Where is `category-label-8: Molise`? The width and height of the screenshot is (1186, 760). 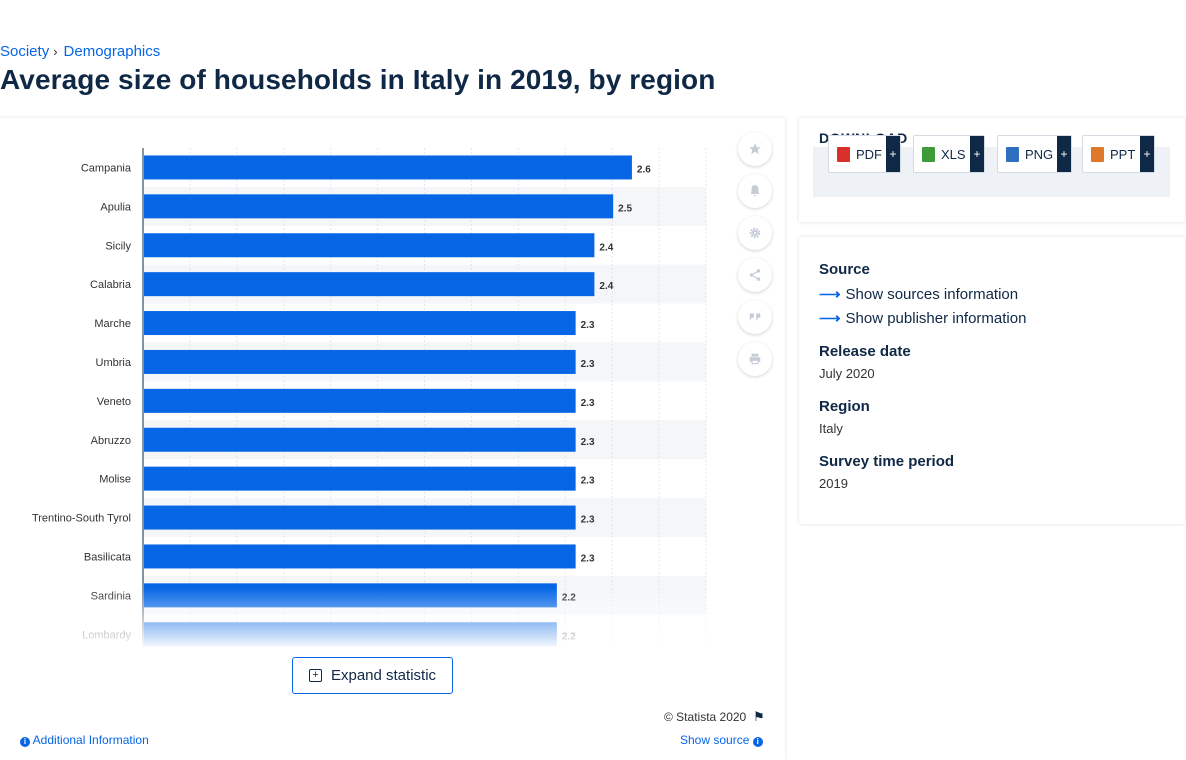
category-label-8: Molise is located at coordinates (115, 480).